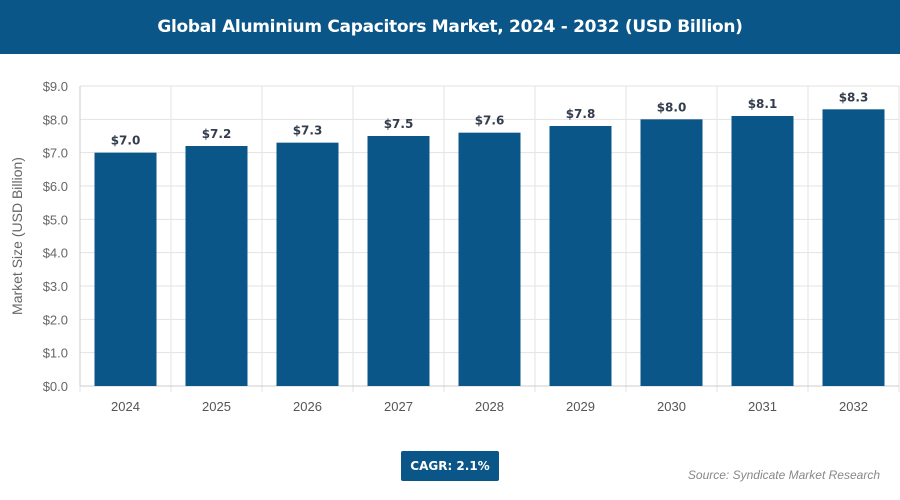 The image size is (900, 500). What do you see at coordinates (580, 406) in the screenshot?
I see `x-tick-label: 2029` at bounding box center [580, 406].